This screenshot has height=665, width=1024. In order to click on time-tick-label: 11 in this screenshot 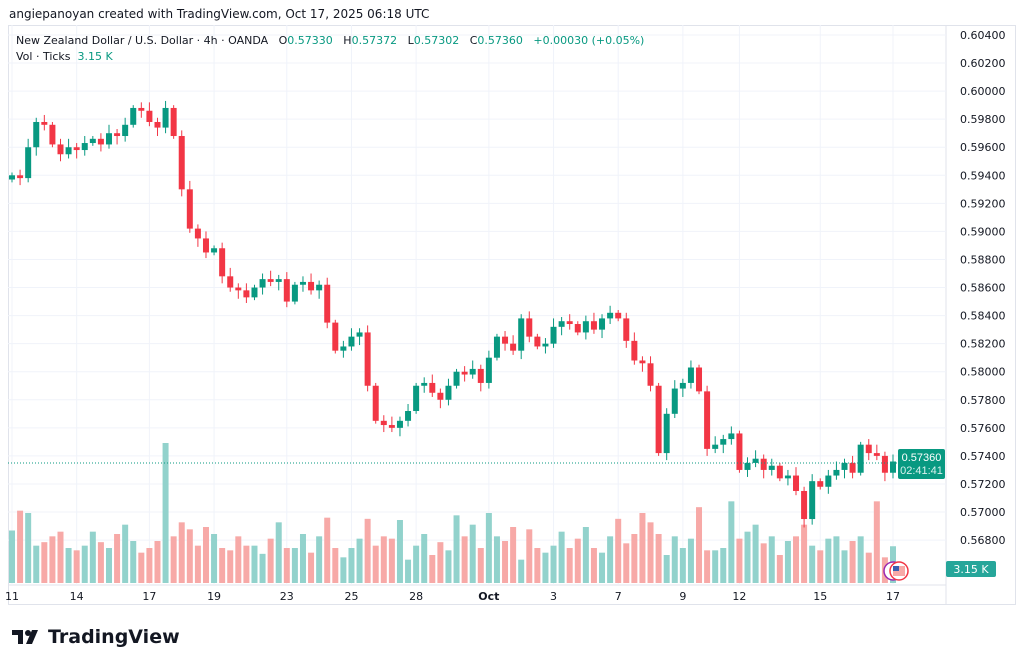, I will do `click(12, 596)`.